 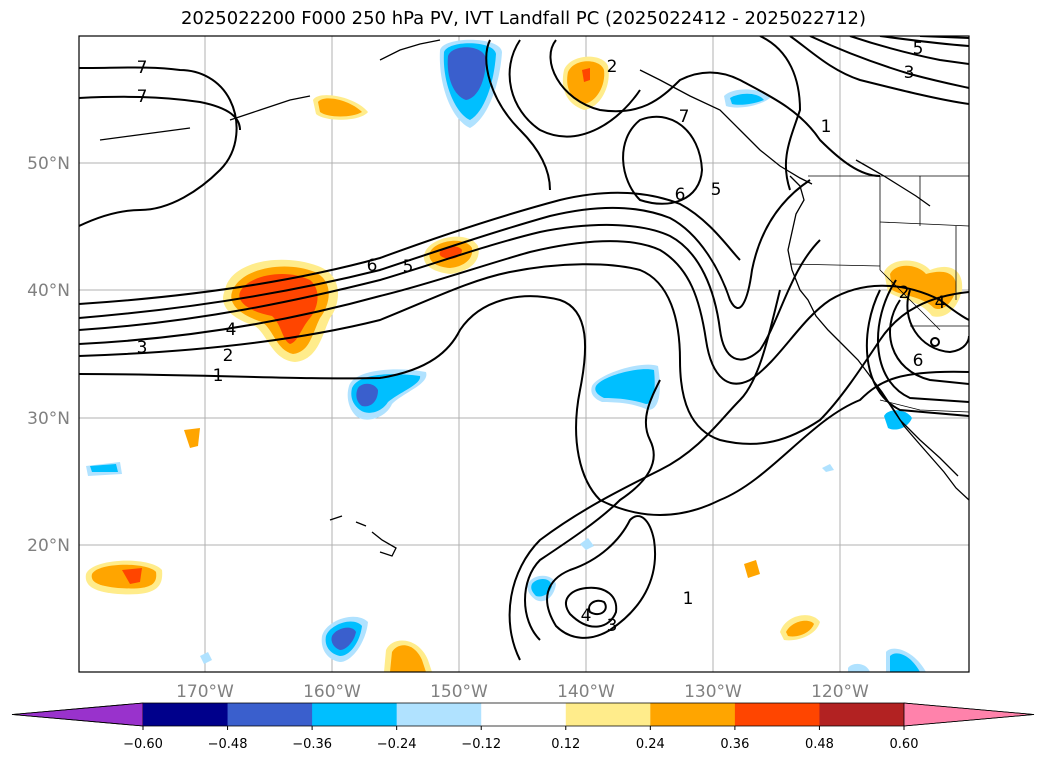 What do you see at coordinates (77, 714) in the screenshot?
I see `colorbar-under-extension` at bounding box center [77, 714].